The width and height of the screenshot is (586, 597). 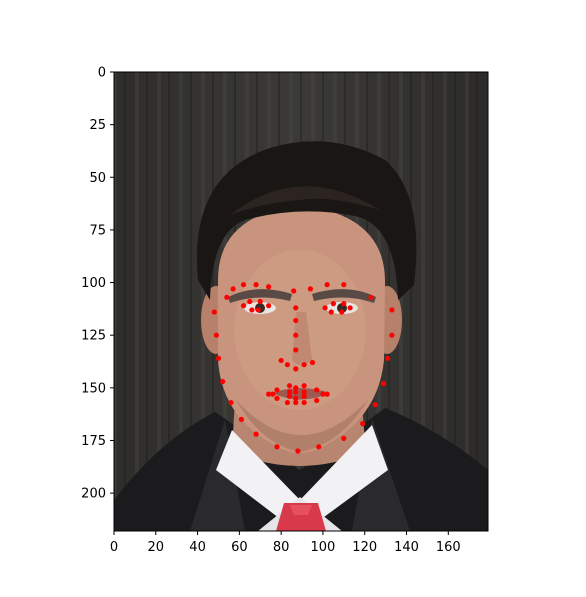 What do you see at coordinates (93, 441) in the screenshot?
I see `y-tick-label: 175` at bounding box center [93, 441].